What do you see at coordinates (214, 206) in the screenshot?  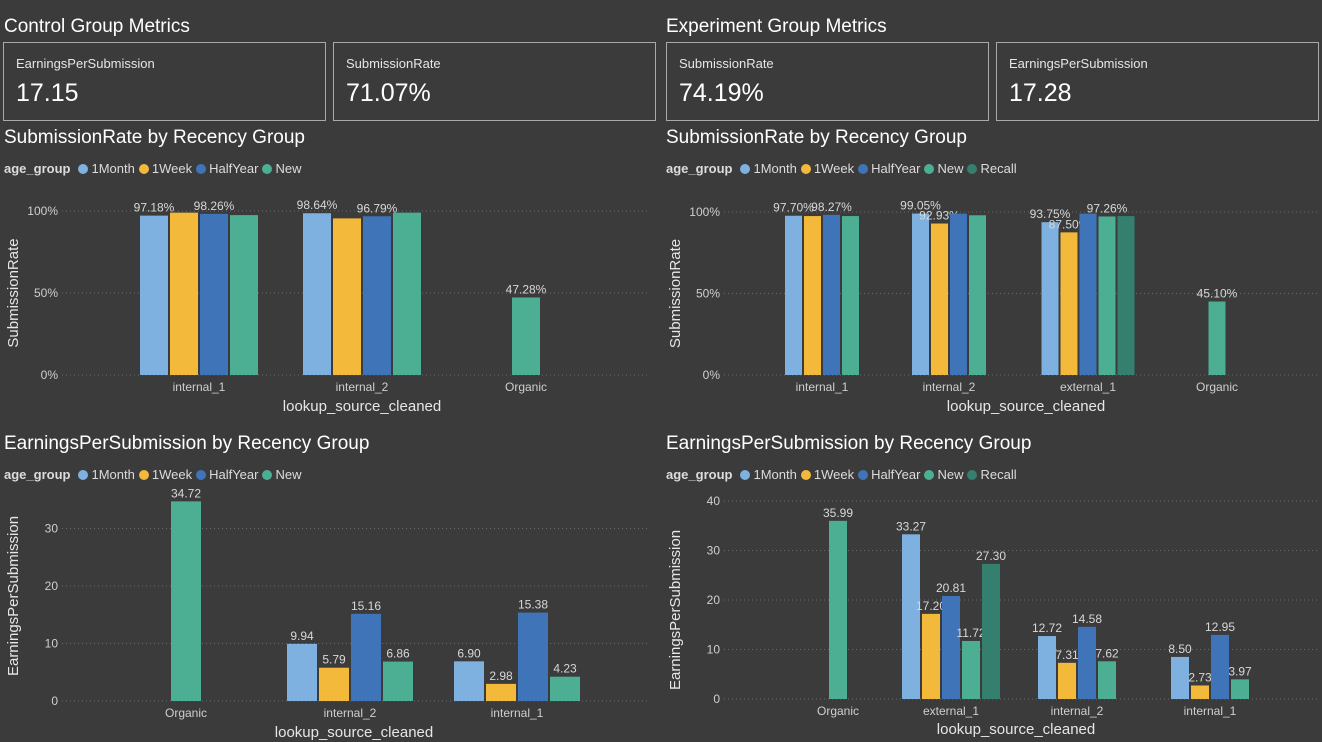 I see `data-label: 98.26%` at bounding box center [214, 206].